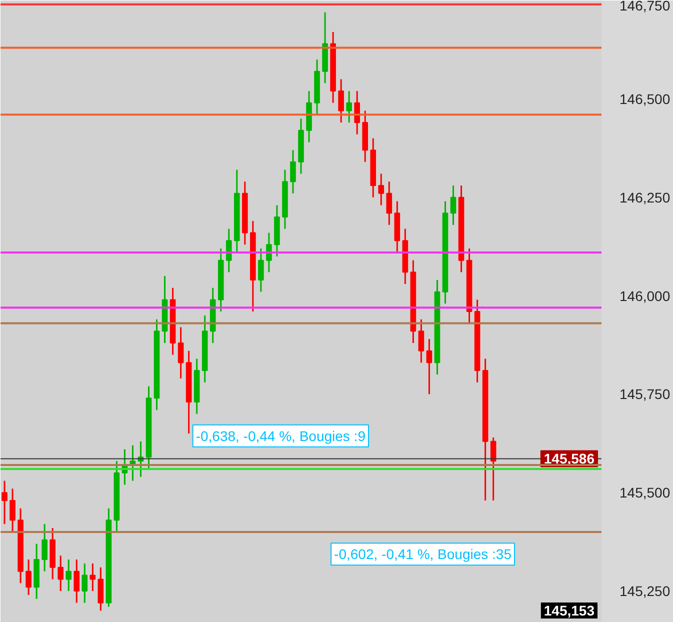 The height and width of the screenshot is (622, 673). What do you see at coordinates (645, 197) in the screenshot?
I see `y-tick-label: 146,250` at bounding box center [645, 197].